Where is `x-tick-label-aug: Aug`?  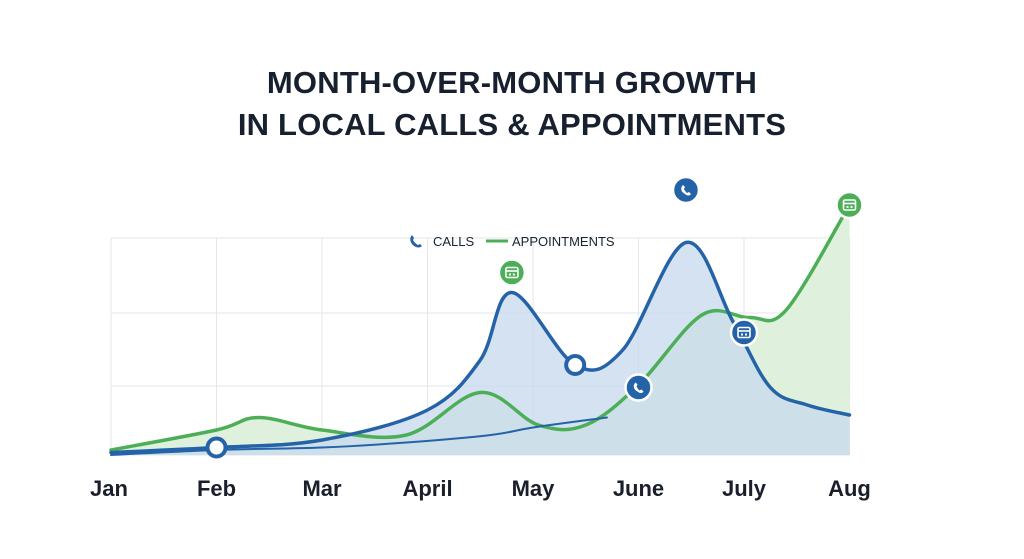
x-tick-label-aug: Aug is located at coordinates (849, 488).